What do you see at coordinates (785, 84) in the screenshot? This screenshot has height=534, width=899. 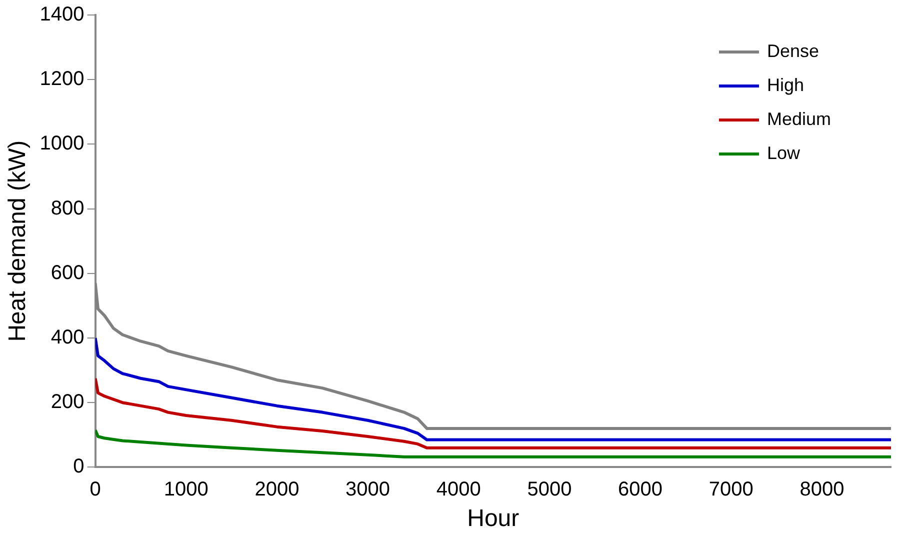 I see `legend-label: High` at bounding box center [785, 84].